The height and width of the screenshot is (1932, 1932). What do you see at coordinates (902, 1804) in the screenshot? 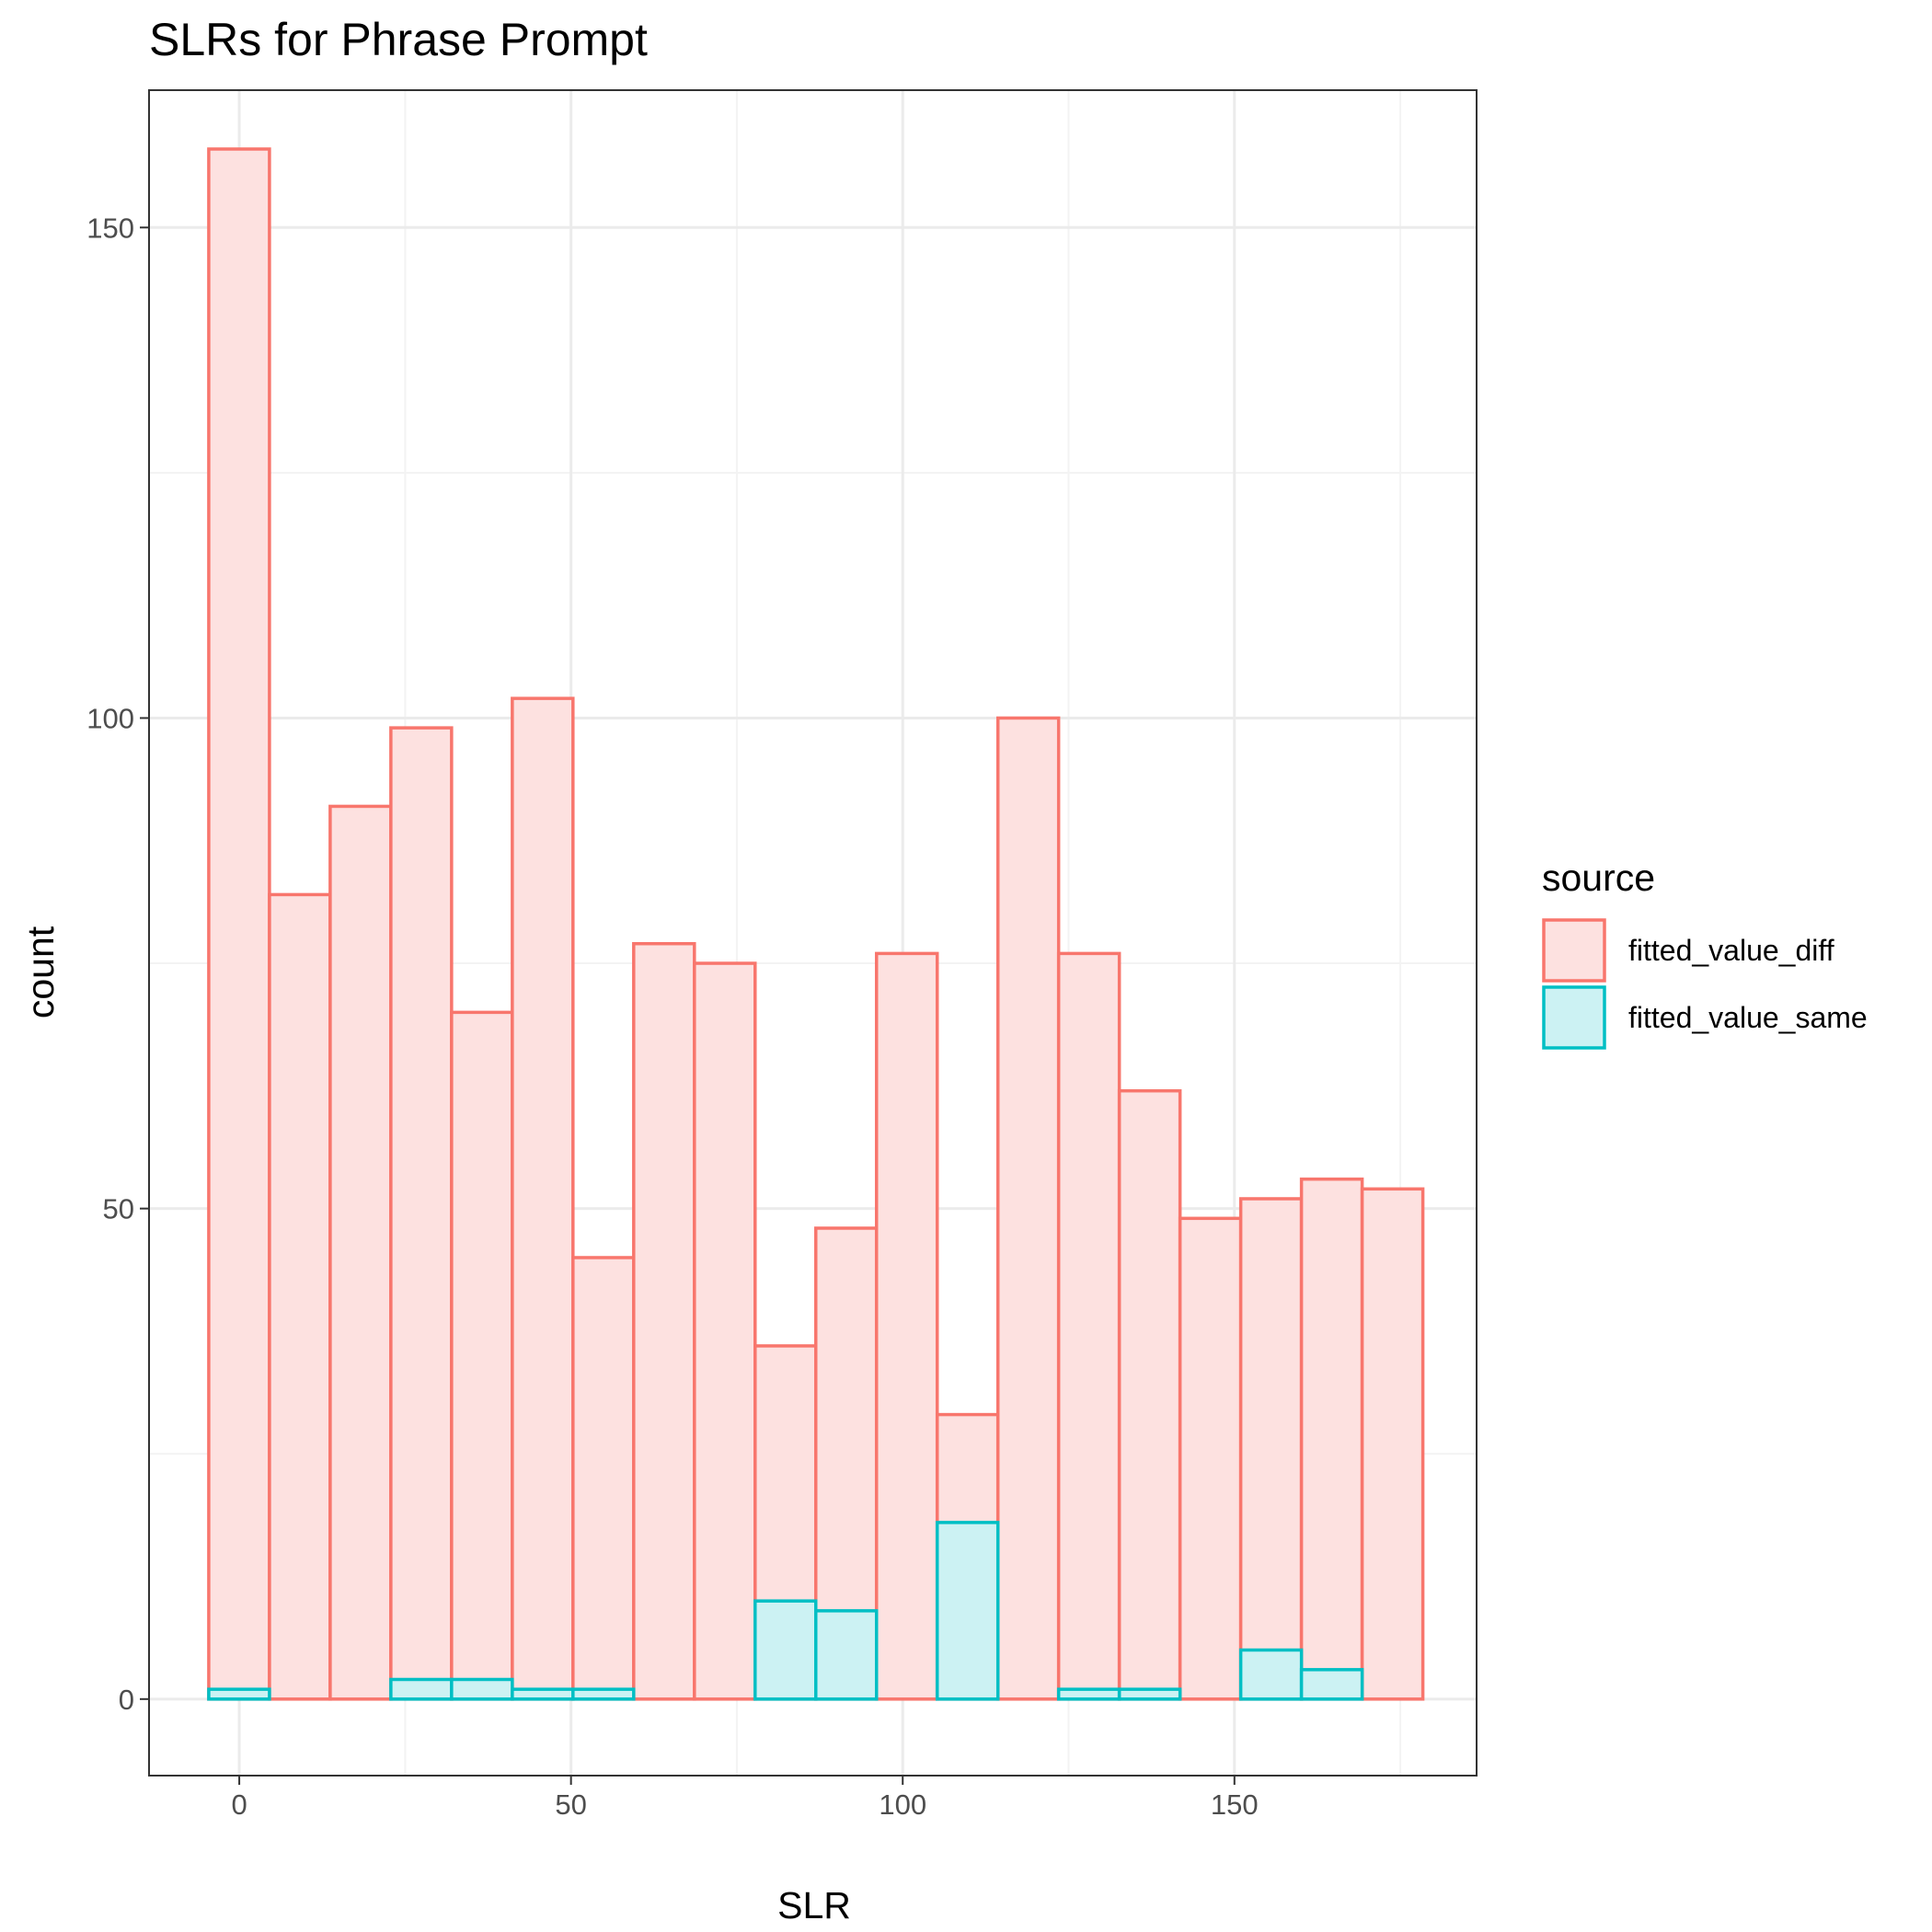
I see `x-tick-label: 100` at bounding box center [902, 1804].